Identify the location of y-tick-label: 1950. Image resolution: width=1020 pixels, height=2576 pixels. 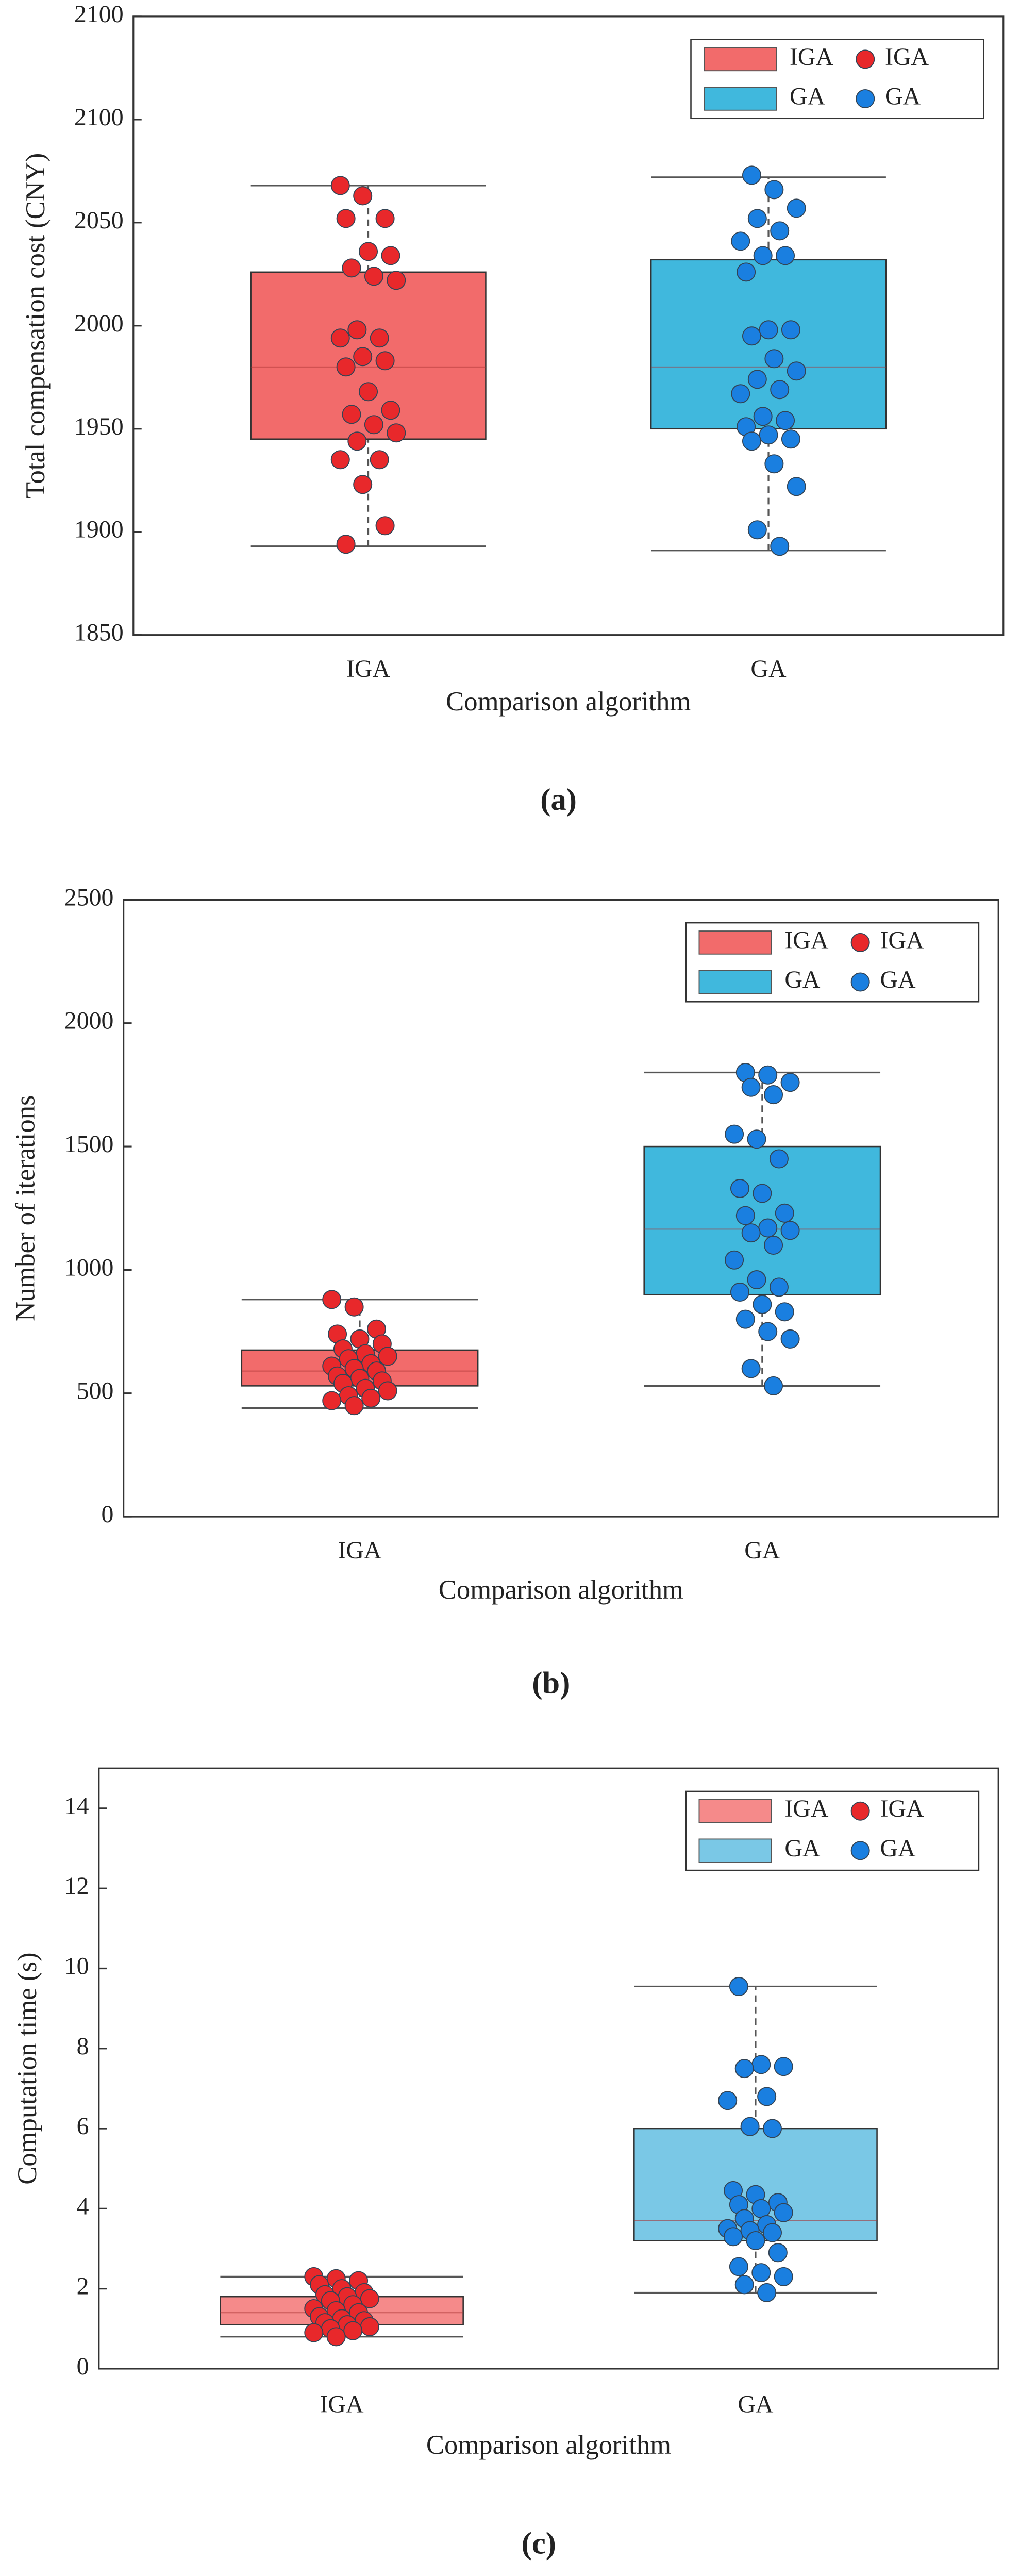
(99, 427).